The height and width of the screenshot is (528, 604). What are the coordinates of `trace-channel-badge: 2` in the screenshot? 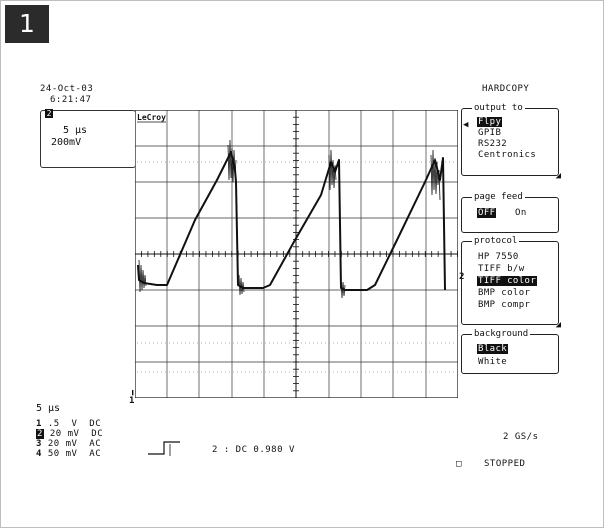 It's located at (49, 113).